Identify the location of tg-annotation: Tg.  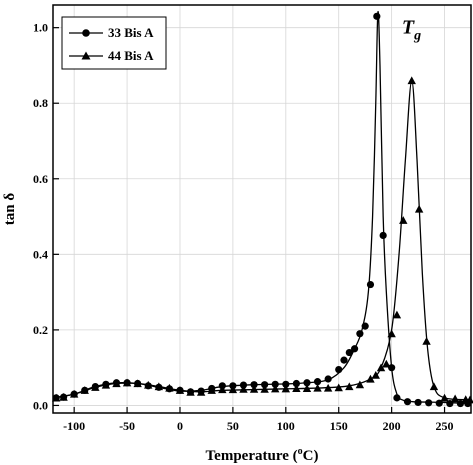
(411, 30).